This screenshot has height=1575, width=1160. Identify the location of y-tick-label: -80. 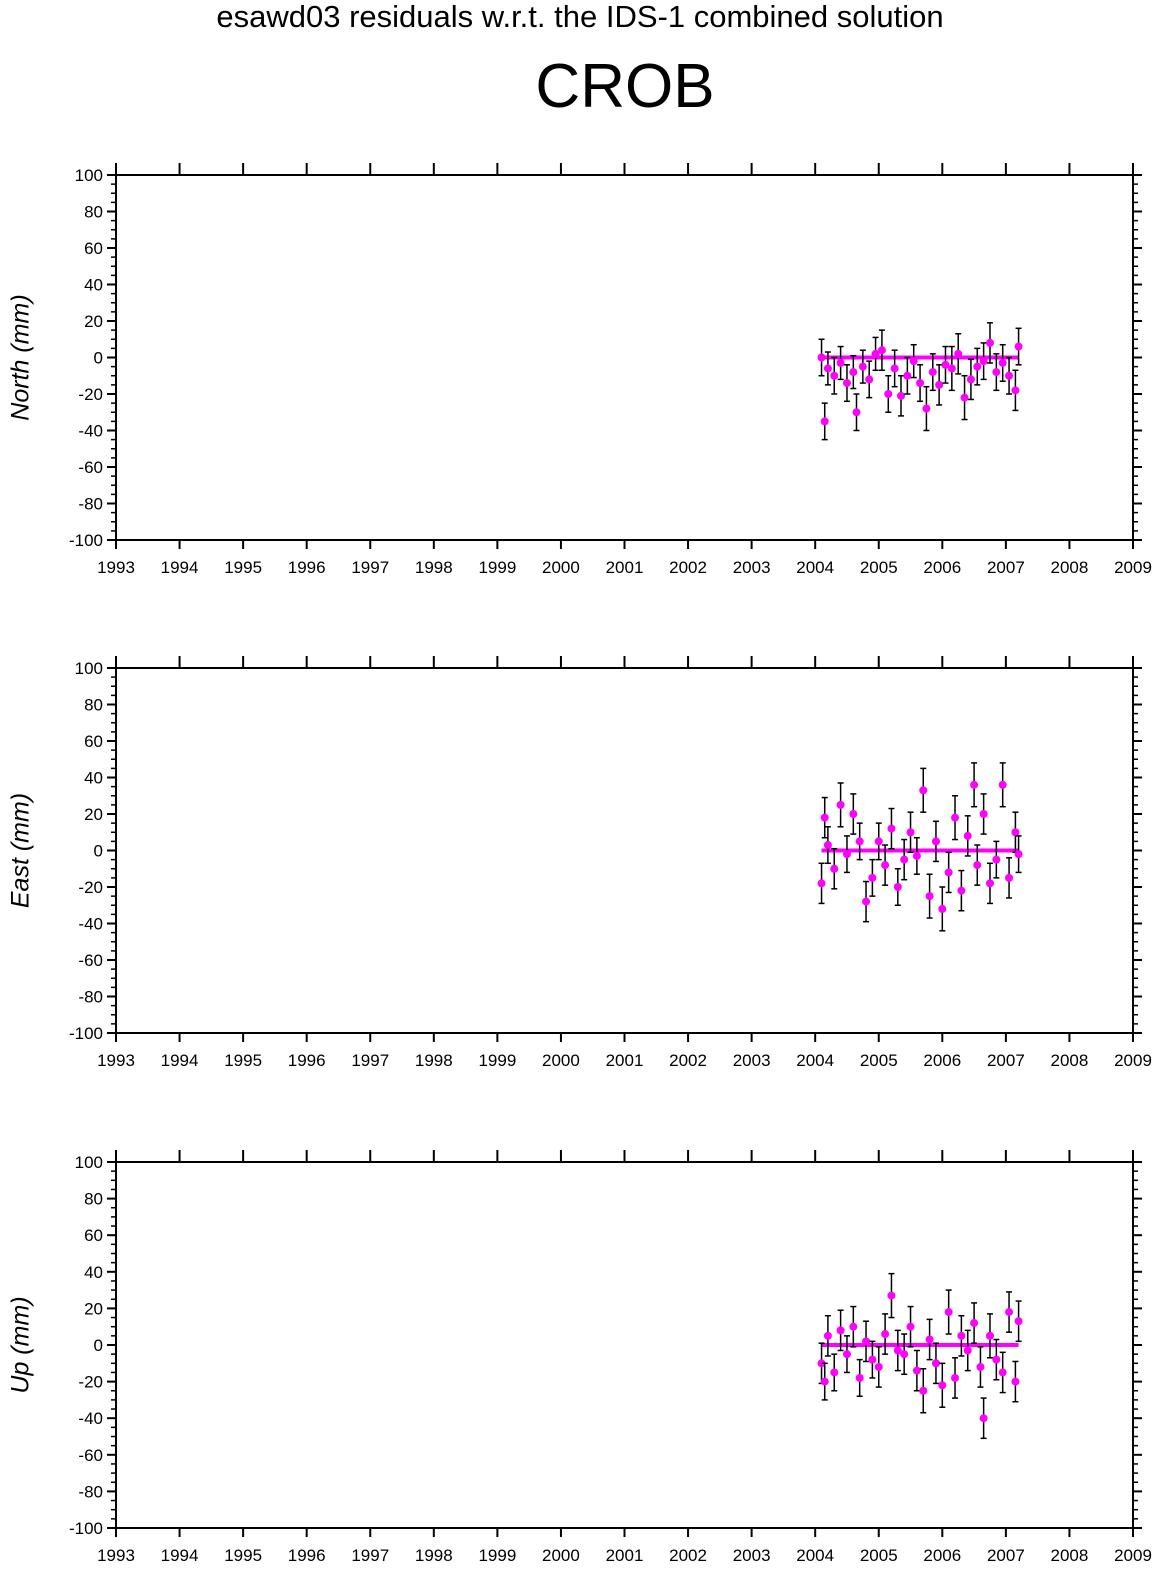
(90, 504).